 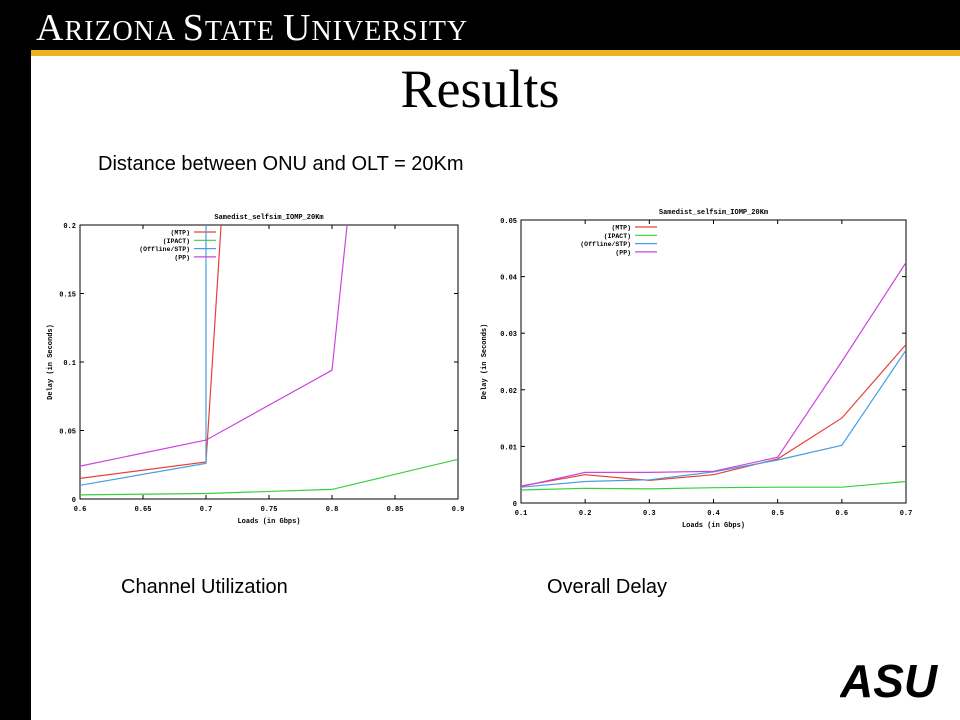 I want to click on header-accent-line, so click(x=495, y=53).